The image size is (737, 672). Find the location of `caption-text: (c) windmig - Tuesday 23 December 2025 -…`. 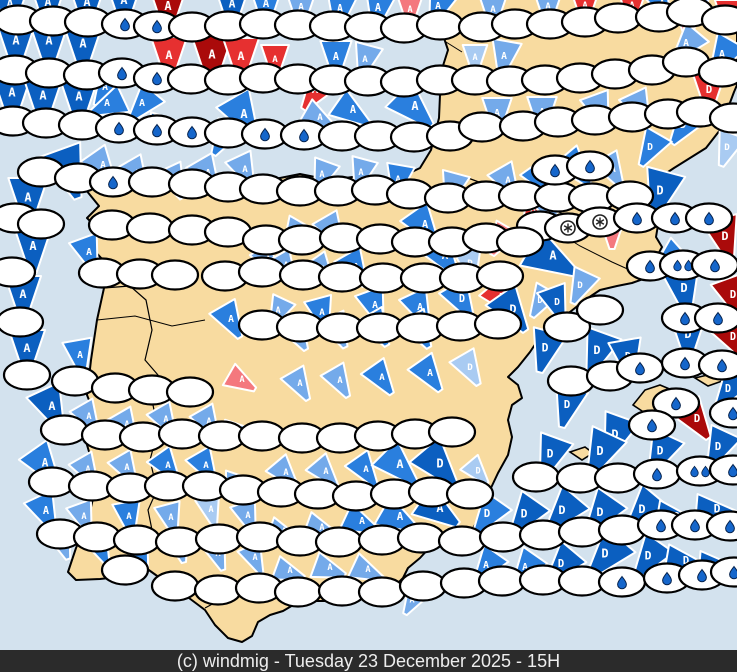

caption-text: (c) windmig - Tuesday 23 December 2025 -… is located at coordinates (368, 661).